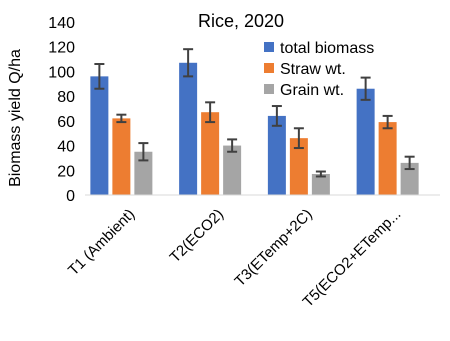 This screenshot has height=341, width=450. Describe the element at coordinates (66, 171) in the screenshot. I see `y-tick-label: 20` at that location.